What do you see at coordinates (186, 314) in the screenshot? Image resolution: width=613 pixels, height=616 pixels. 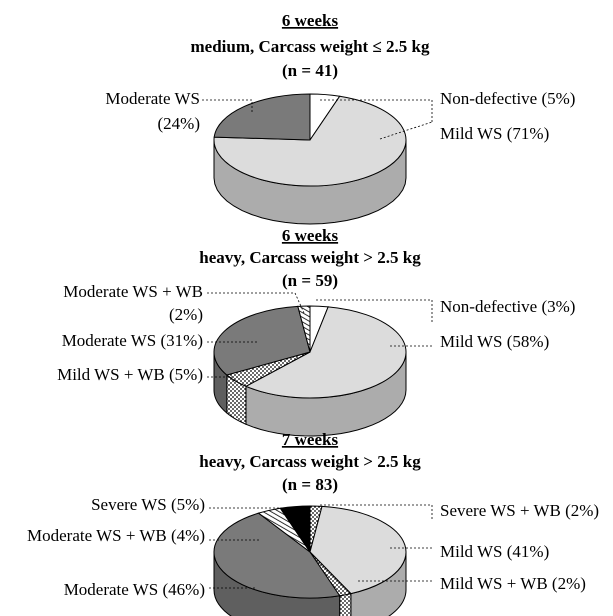 I see `chart-2-label-moderate-ws-wb-pct: (2%)` at bounding box center [186, 314].